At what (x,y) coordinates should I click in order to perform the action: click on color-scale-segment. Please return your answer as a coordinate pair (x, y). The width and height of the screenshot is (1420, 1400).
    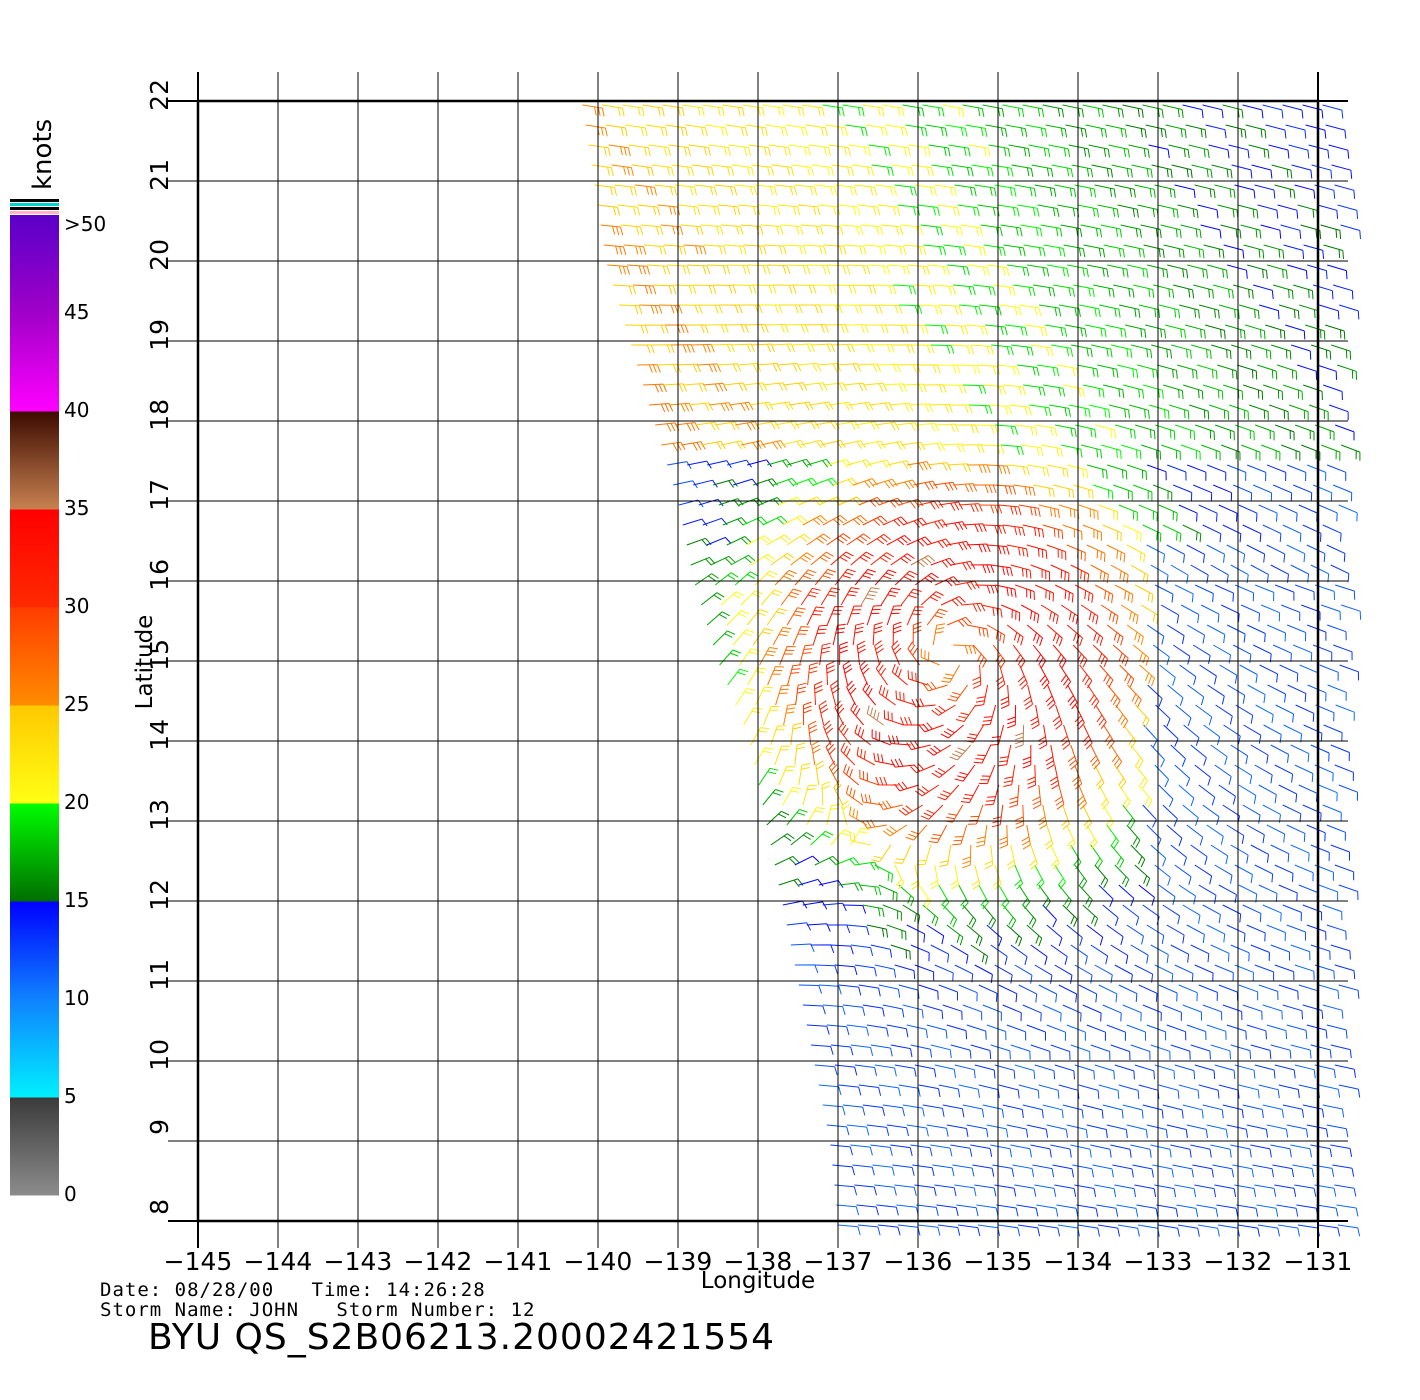
    Looking at the image, I should click on (34, 264).